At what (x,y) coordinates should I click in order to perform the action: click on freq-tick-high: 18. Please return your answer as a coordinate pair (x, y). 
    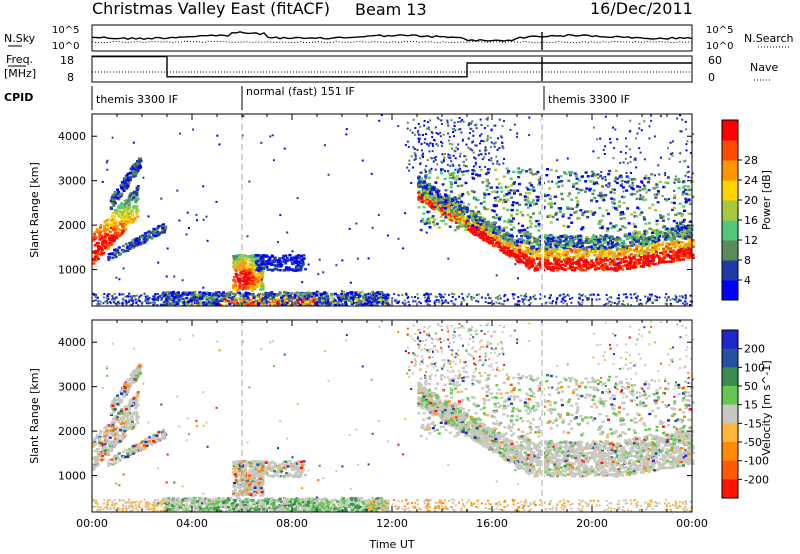
    Looking at the image, I should click on (67, 60).